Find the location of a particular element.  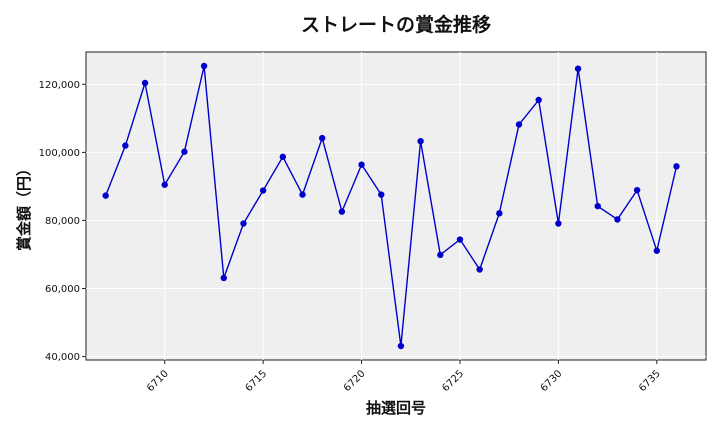

y-tick-label: 60,000 is located at coordinates (62, 289).